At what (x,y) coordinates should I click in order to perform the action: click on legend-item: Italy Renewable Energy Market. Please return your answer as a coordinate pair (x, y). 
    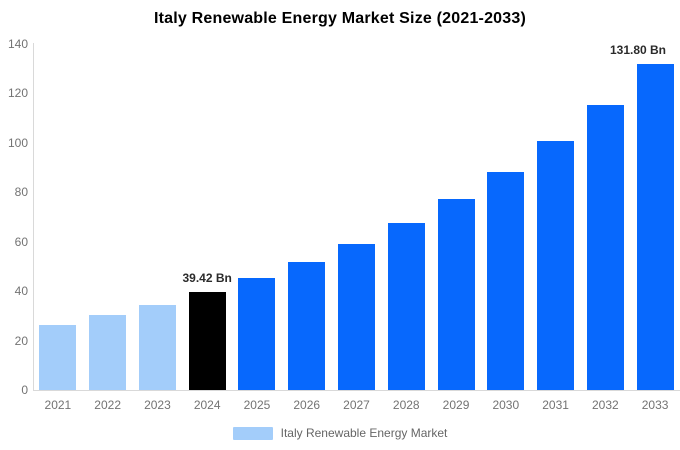
    Looking at the image, I should click on (340, 433).